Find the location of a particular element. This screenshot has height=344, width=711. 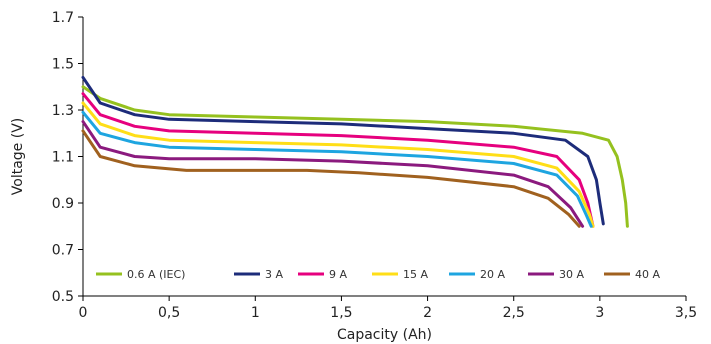

y-ticks: 0.5 0.7 0.9 1.1 1.3 1.5 1.7 is located at coordinates (67, 157).